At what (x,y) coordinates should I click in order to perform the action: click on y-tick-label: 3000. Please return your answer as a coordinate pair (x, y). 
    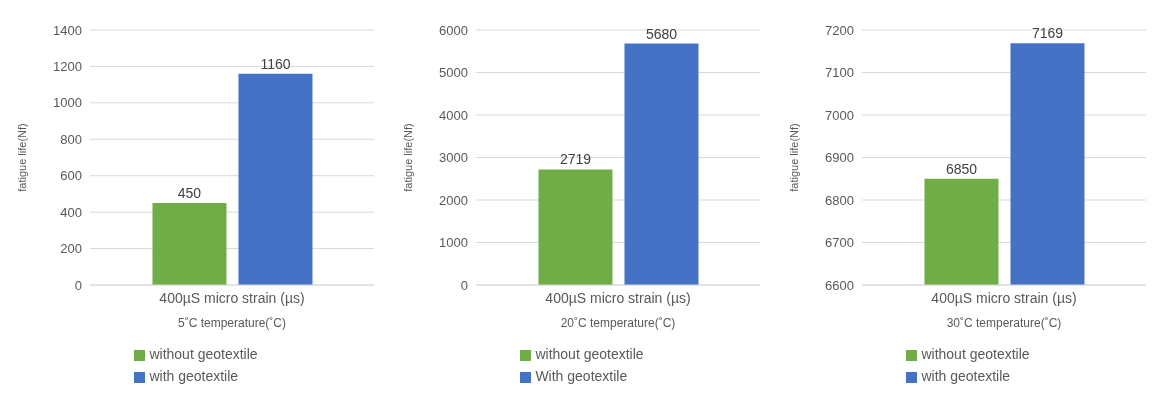
    Looking at the image, I should click on (453, 158).